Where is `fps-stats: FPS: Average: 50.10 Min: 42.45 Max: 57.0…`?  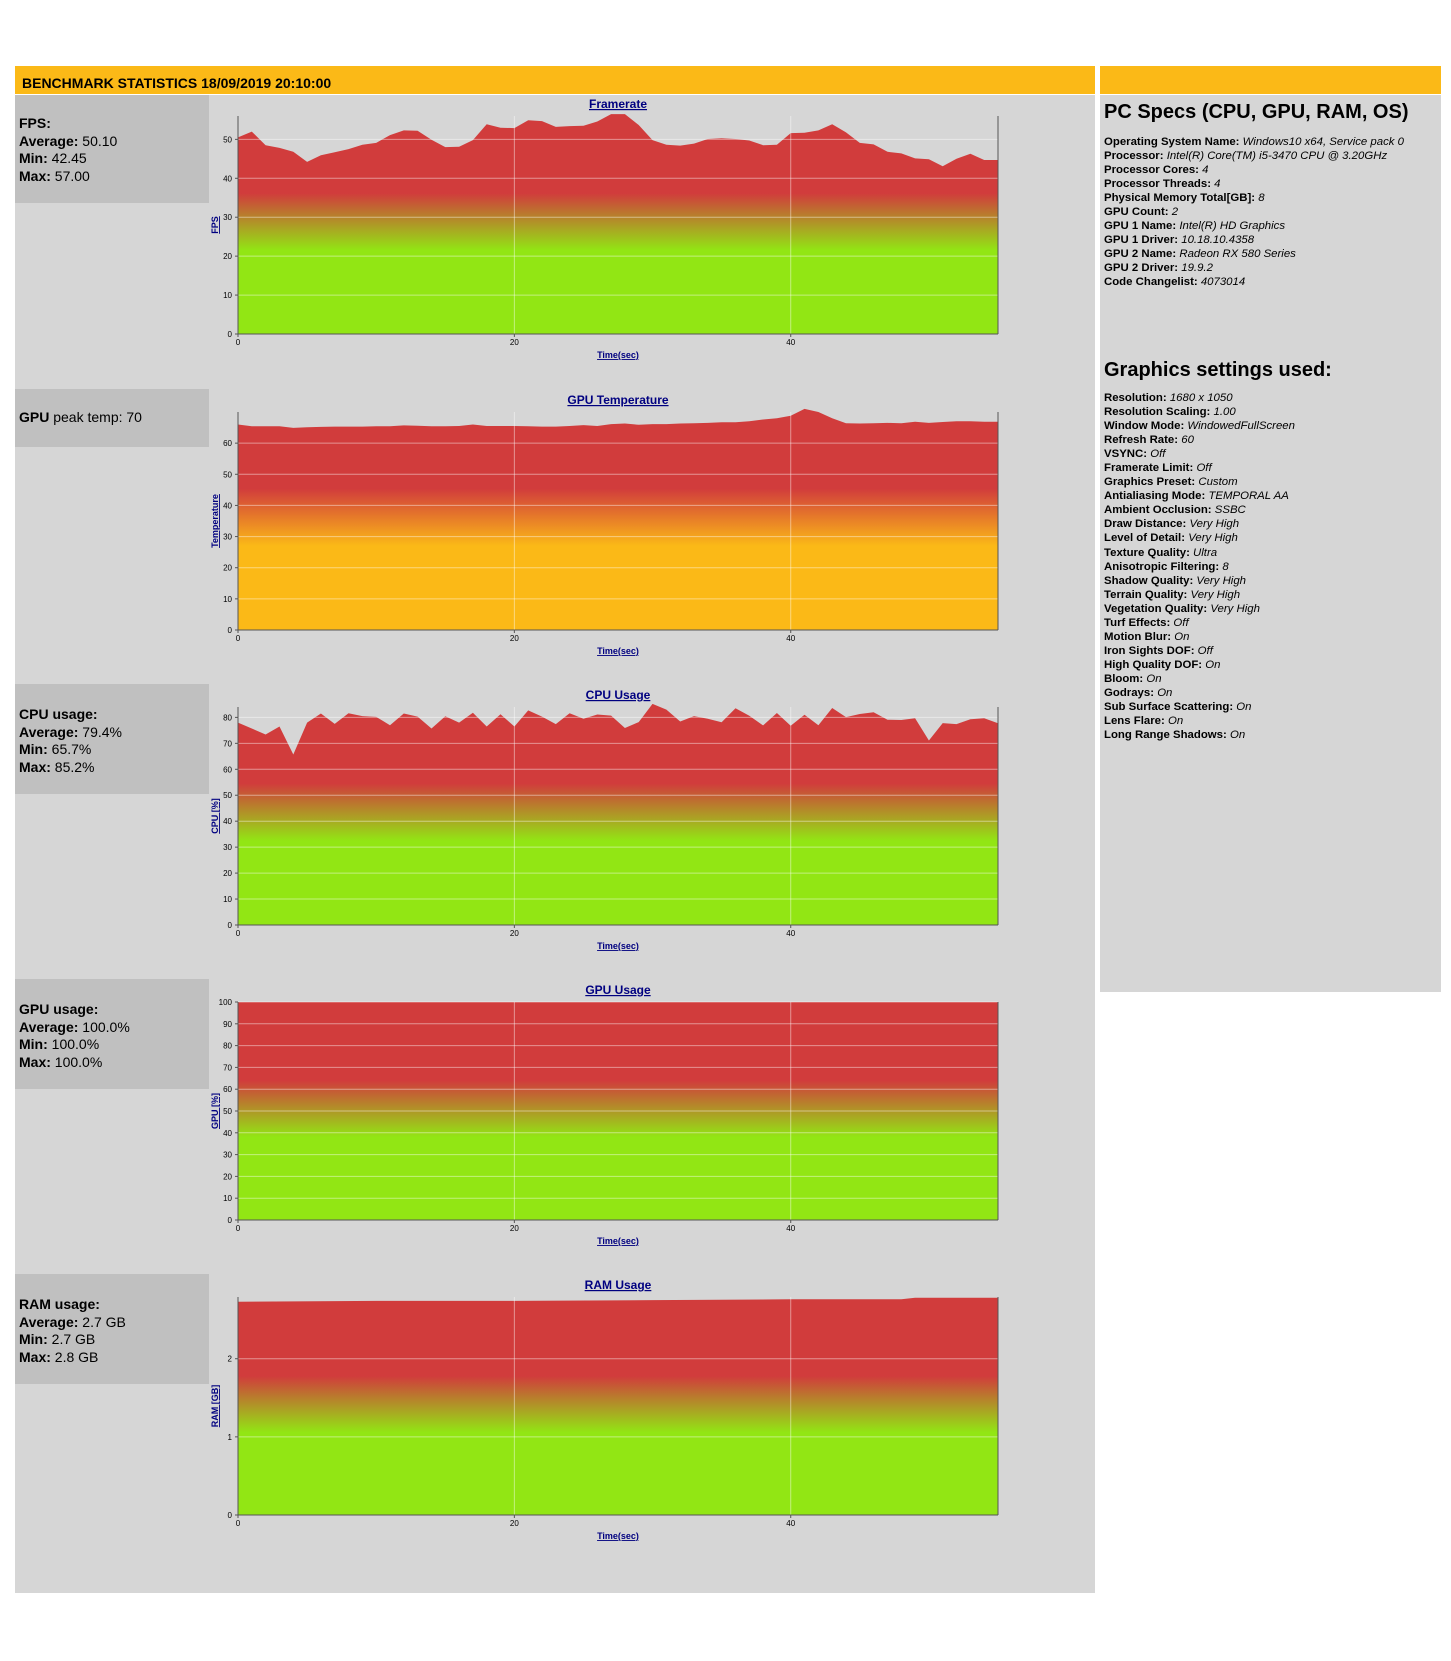 fps-stats: FPS: Average: 50.10 Min: 42.45 Max: 57.0… is located at coordinates (112, 149).